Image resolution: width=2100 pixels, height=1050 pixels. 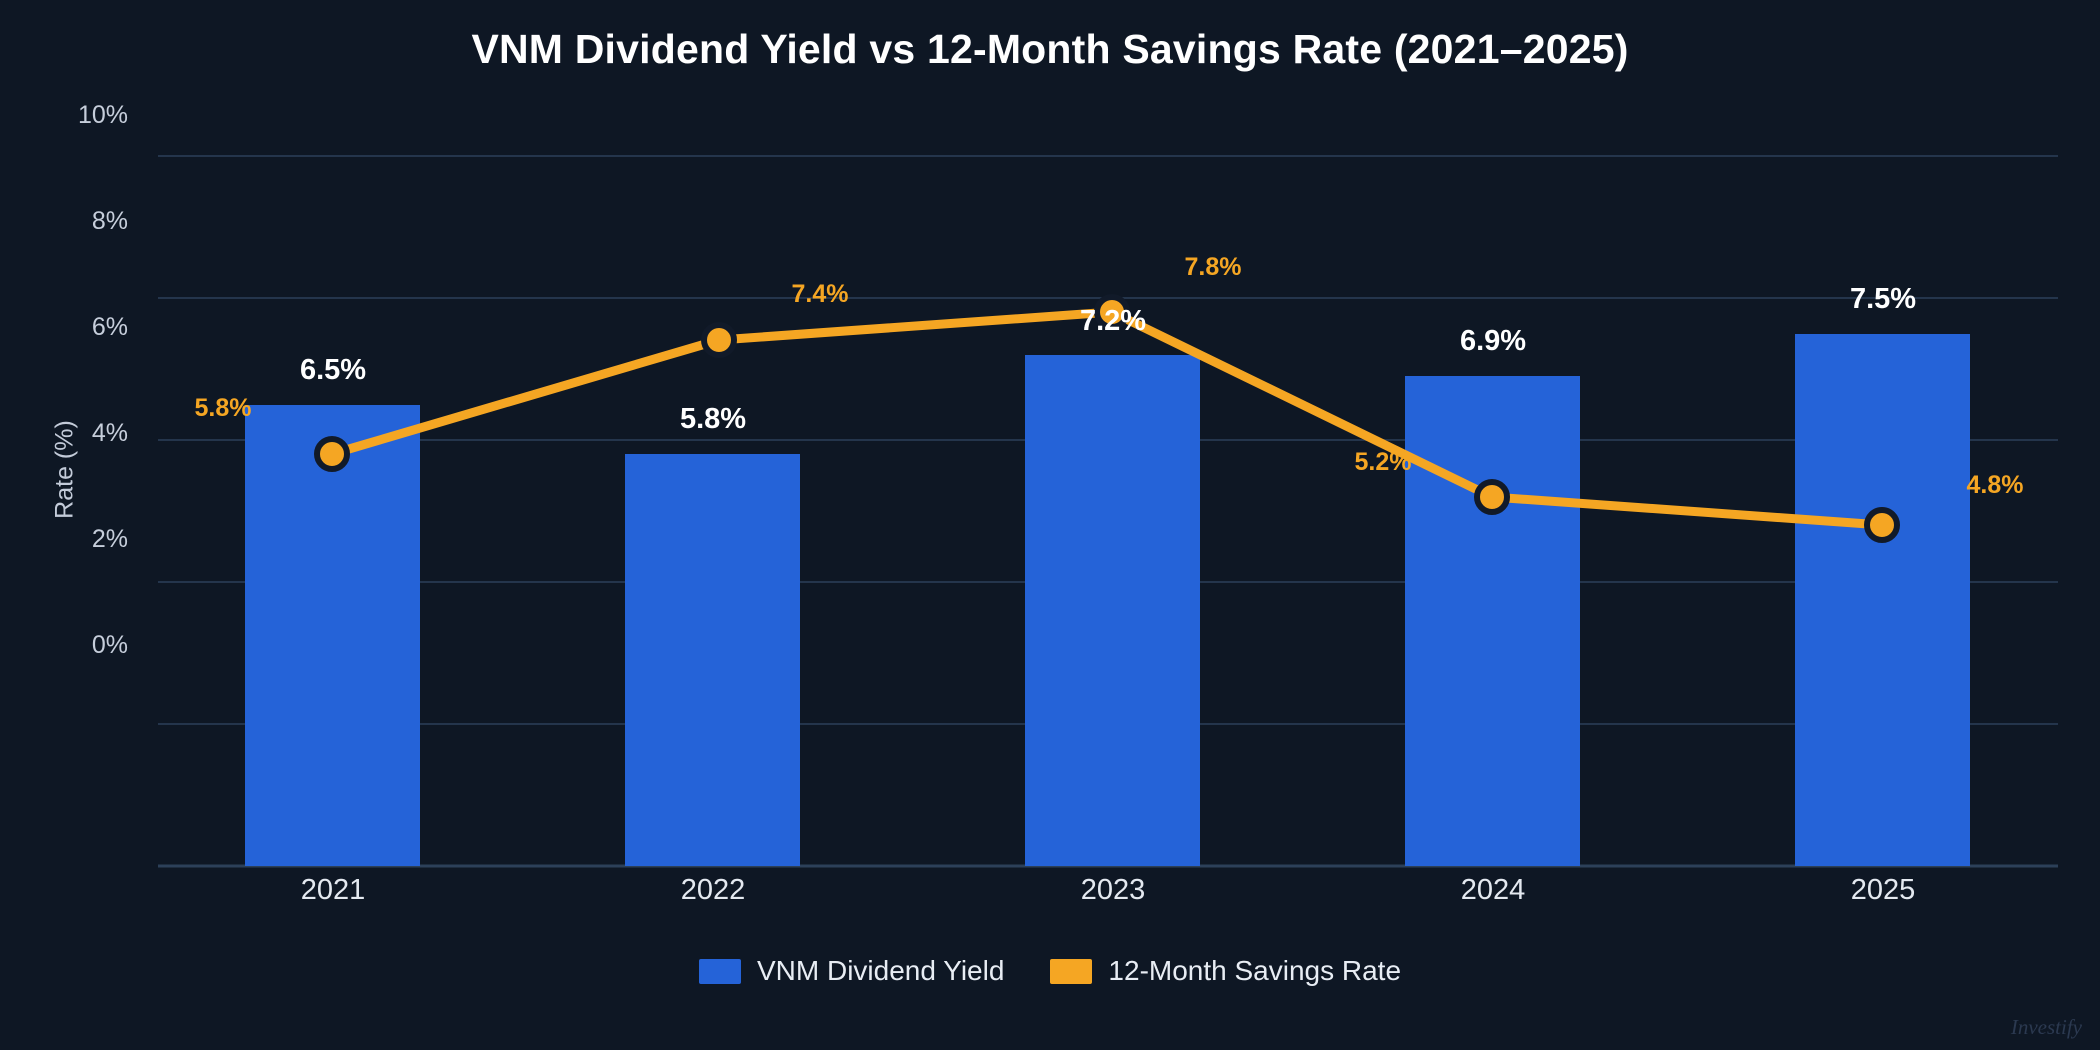 What do you see at coordinates (1113, 890) in the screenshot?
I see `x-tick-2023: 2023` at bounding box center [1113, 890].